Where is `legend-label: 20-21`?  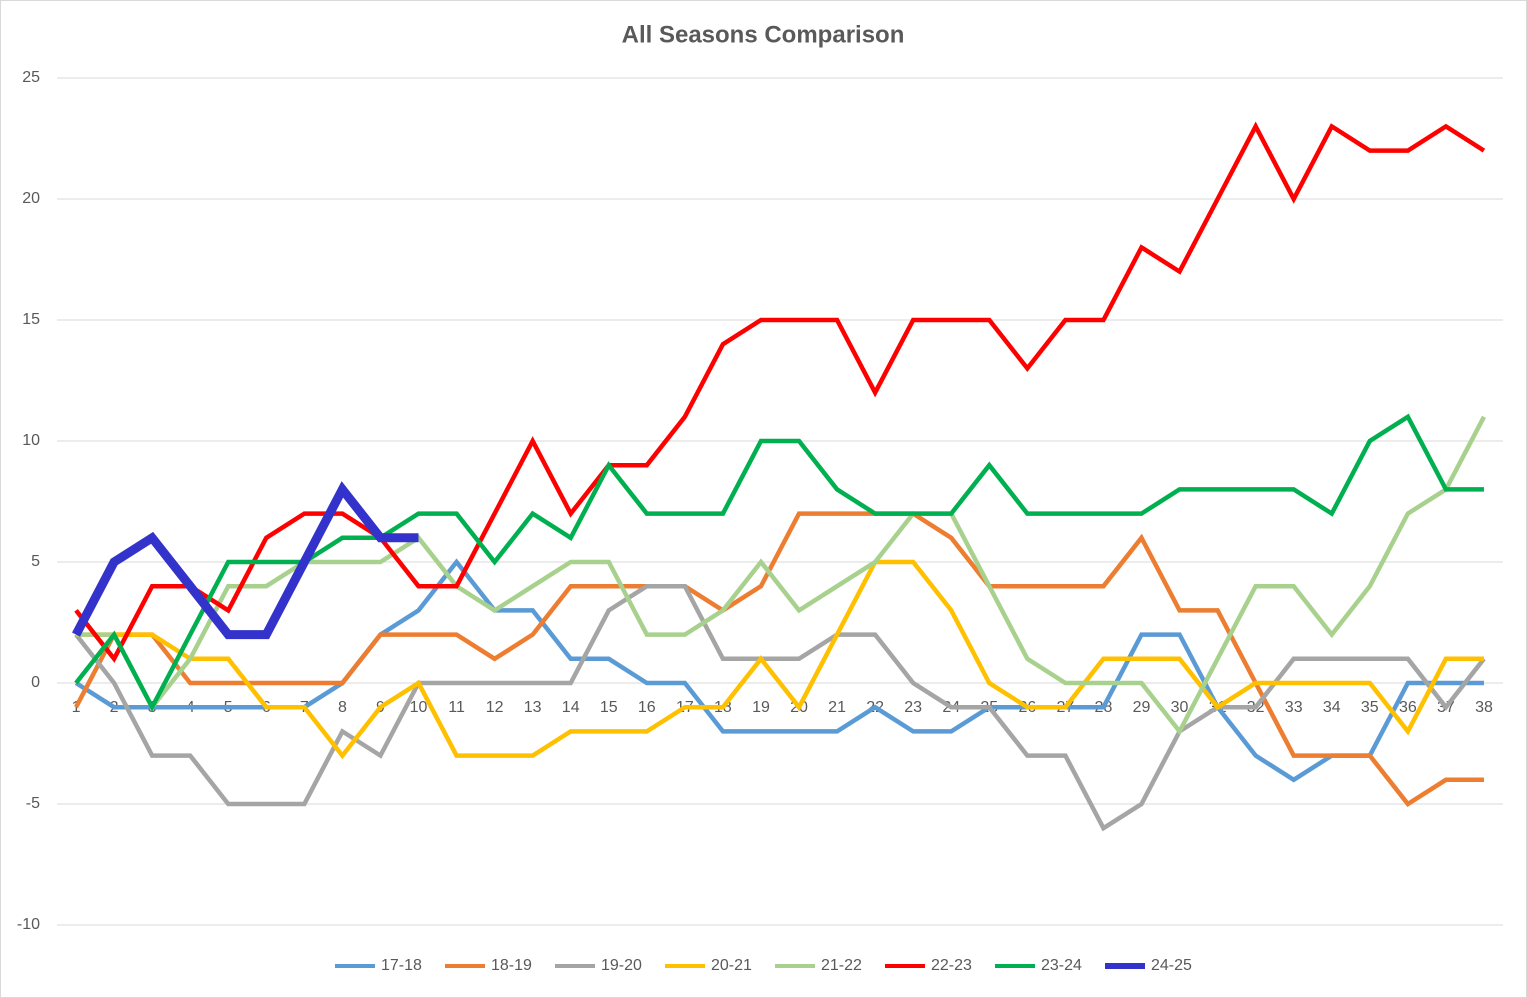
legend-label: 20-21 is located at coordinates (731, 965).